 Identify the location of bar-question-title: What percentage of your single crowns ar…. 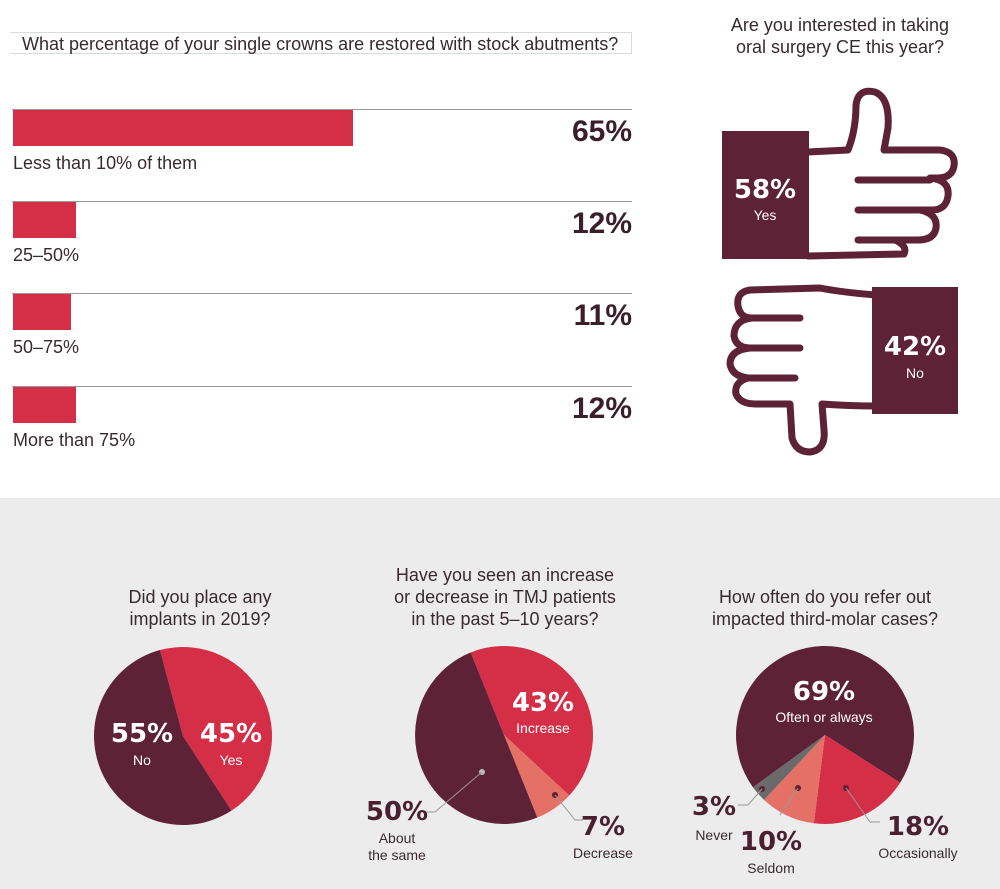
(321, 43).